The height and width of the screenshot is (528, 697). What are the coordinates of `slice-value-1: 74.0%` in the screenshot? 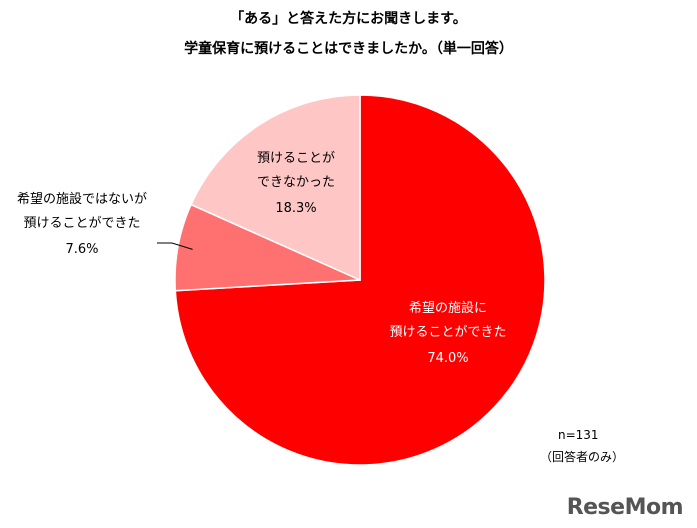 It's located at (447, 358).